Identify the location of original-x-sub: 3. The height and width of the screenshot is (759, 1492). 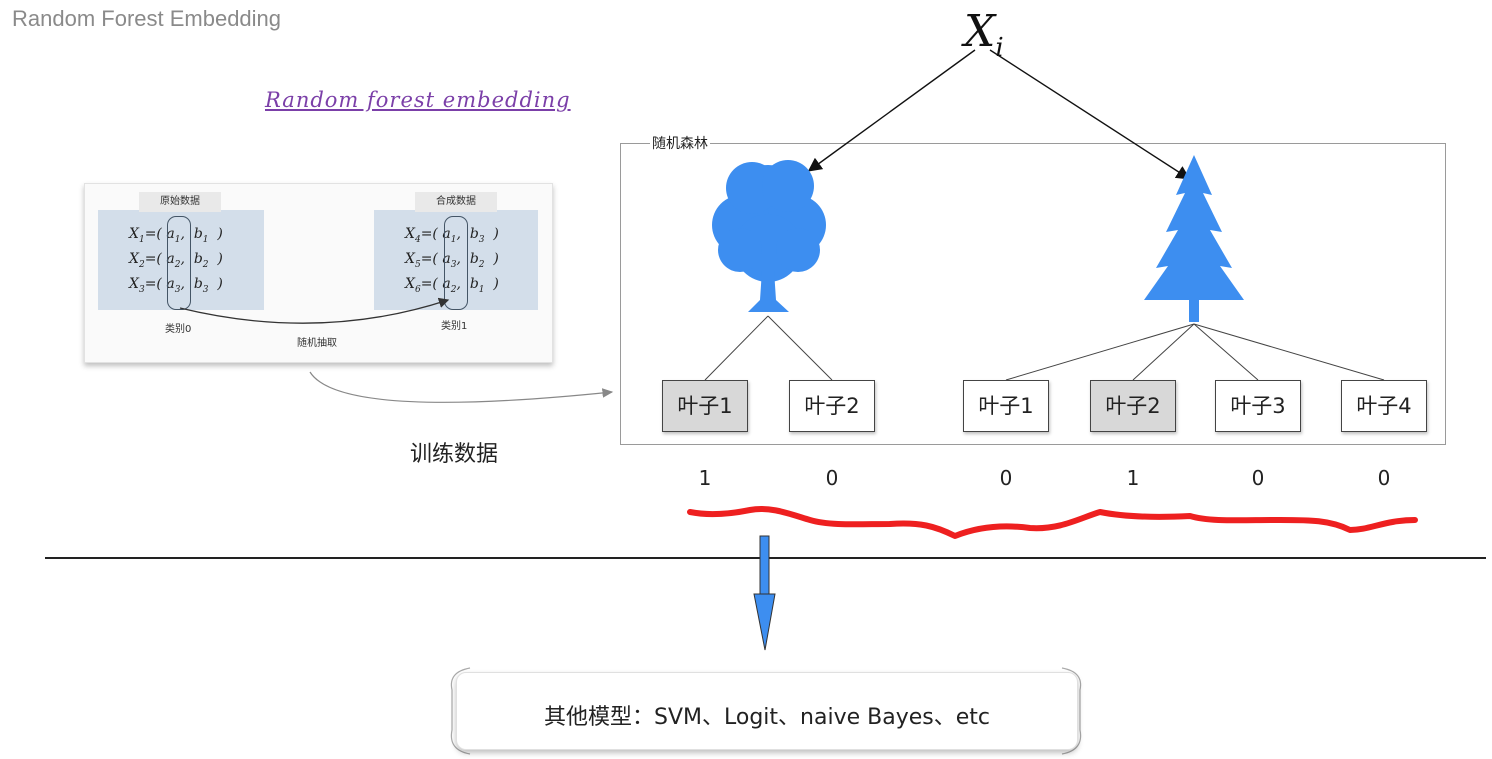
(141, 289).